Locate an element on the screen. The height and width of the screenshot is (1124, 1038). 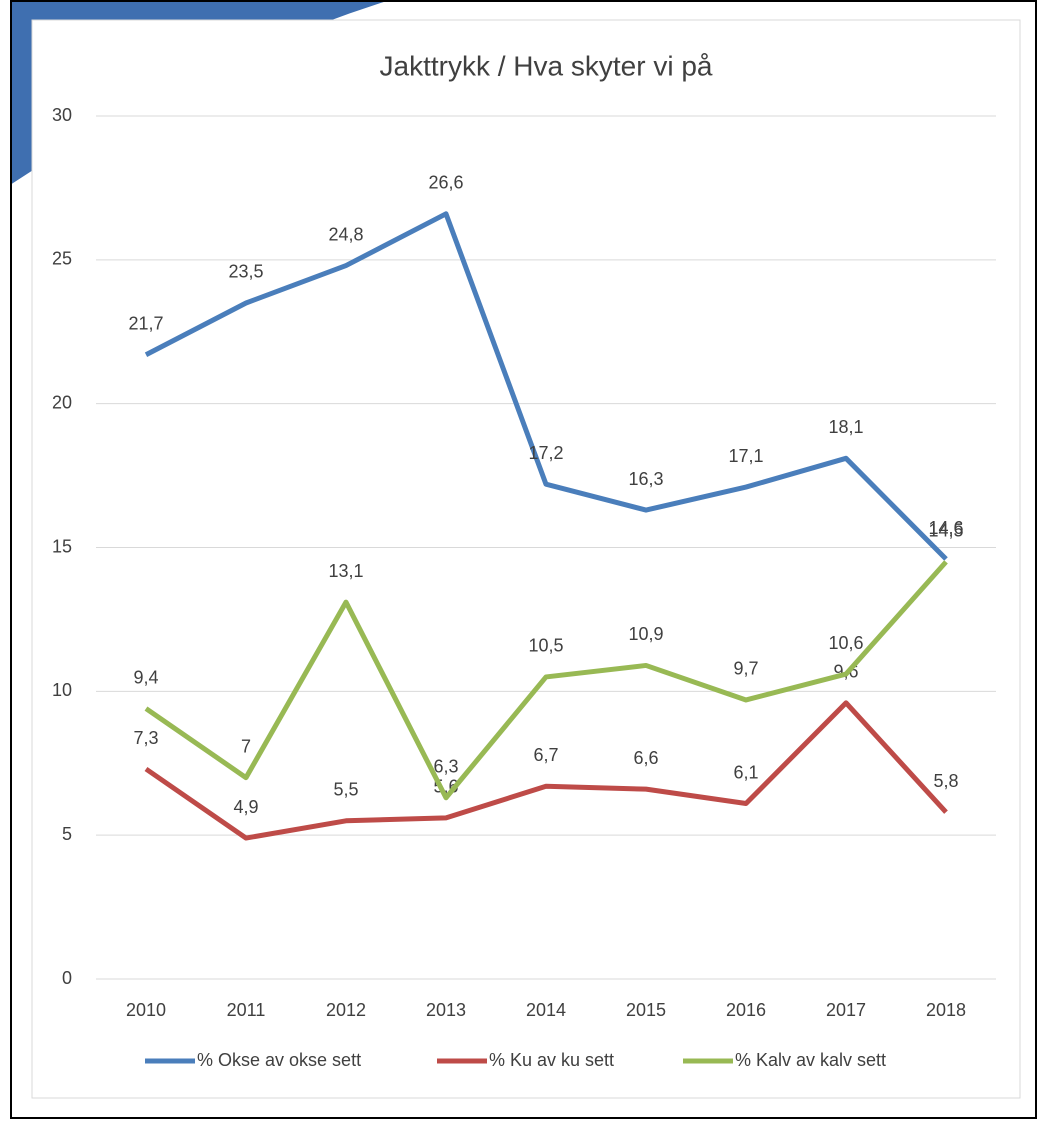
data-label: 14,6 is located at coordinates (945, 528).